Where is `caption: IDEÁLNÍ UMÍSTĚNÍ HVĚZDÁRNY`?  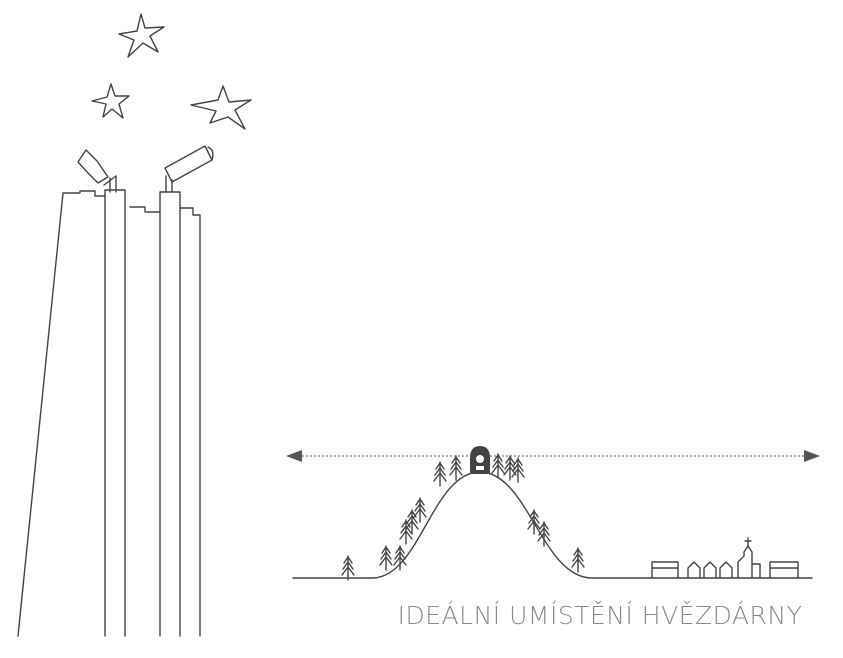 caption: IDEÁLNÍ UMÍSTĚNÍ HVĚZDÁRNY is located at coordinates (600, 615).